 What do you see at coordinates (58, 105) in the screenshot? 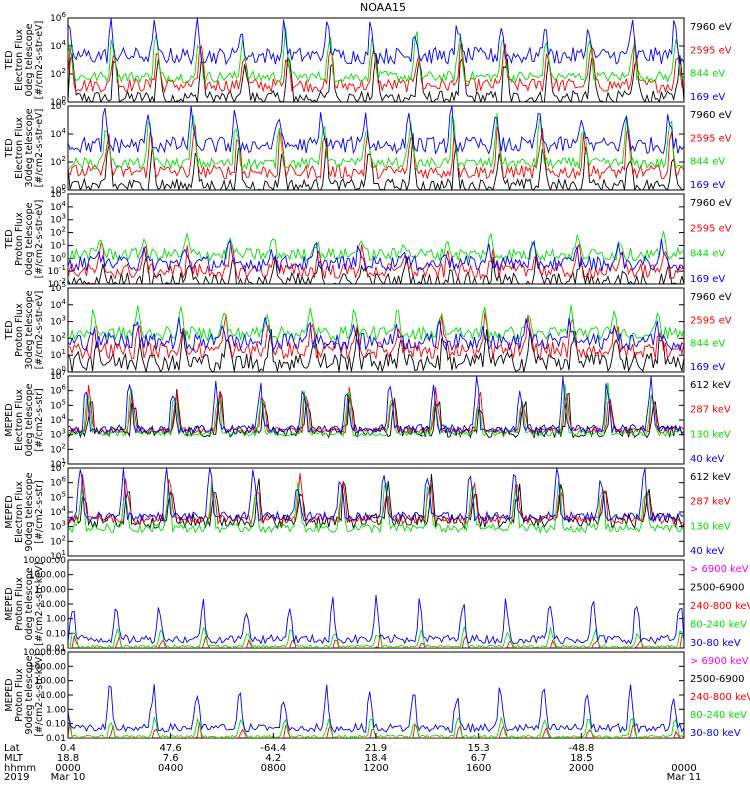
I see `y-tick-label: 10⁶` at bounding box center [58, 105].